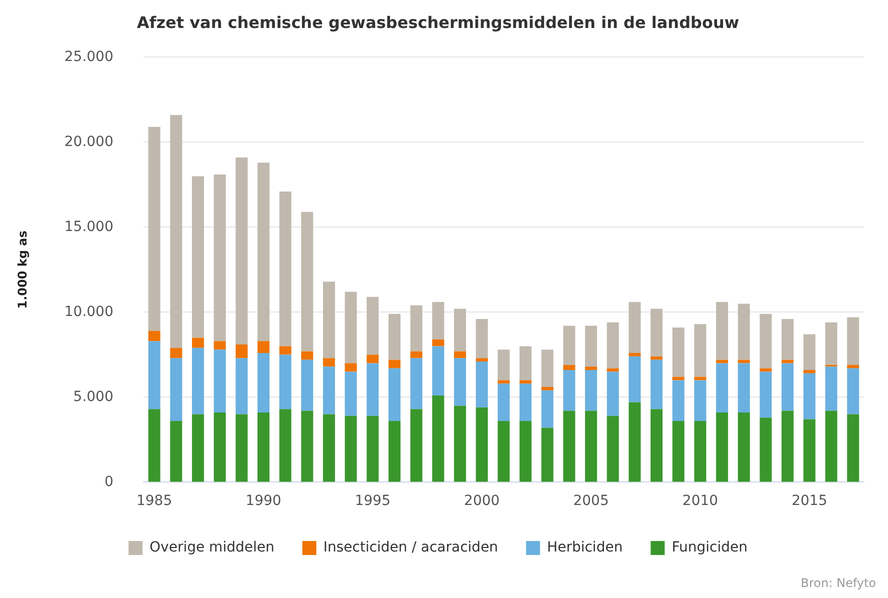 The image size is (888, 598). I want to click on x-tick-label: 1990, so click(264, 501).